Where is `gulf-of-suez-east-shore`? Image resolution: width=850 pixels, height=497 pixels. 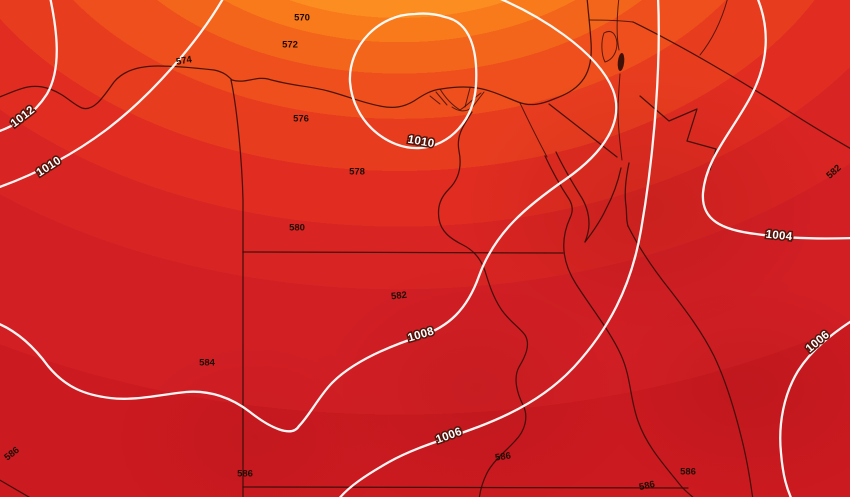 gulf-of-suez-east-shore is located at coordinates (572, 197).